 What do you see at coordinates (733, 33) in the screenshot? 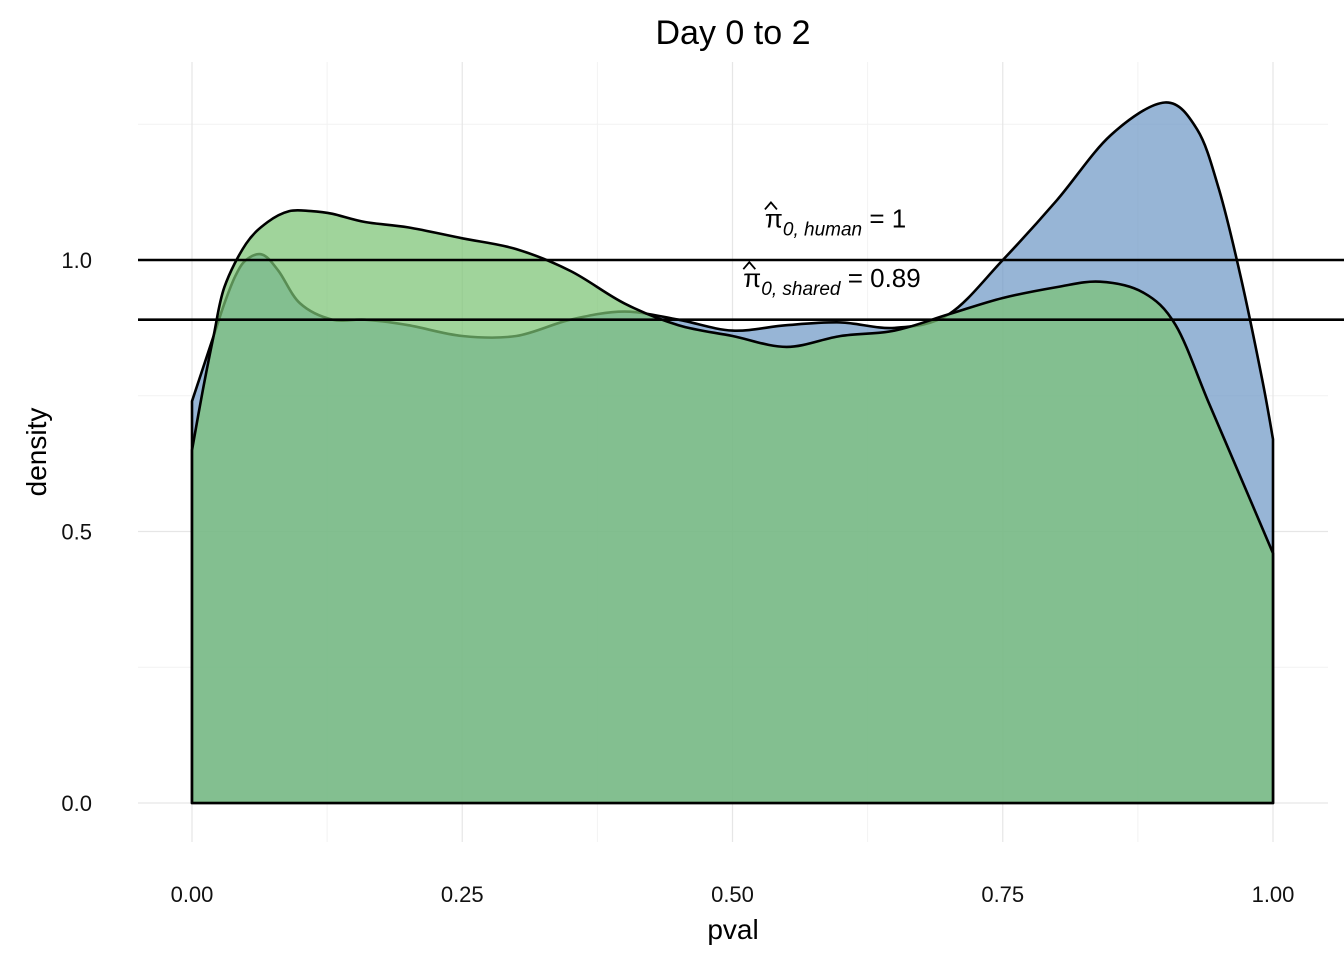
I see `chart-title: Day 0 to 2` at bounding box center [733, 33].